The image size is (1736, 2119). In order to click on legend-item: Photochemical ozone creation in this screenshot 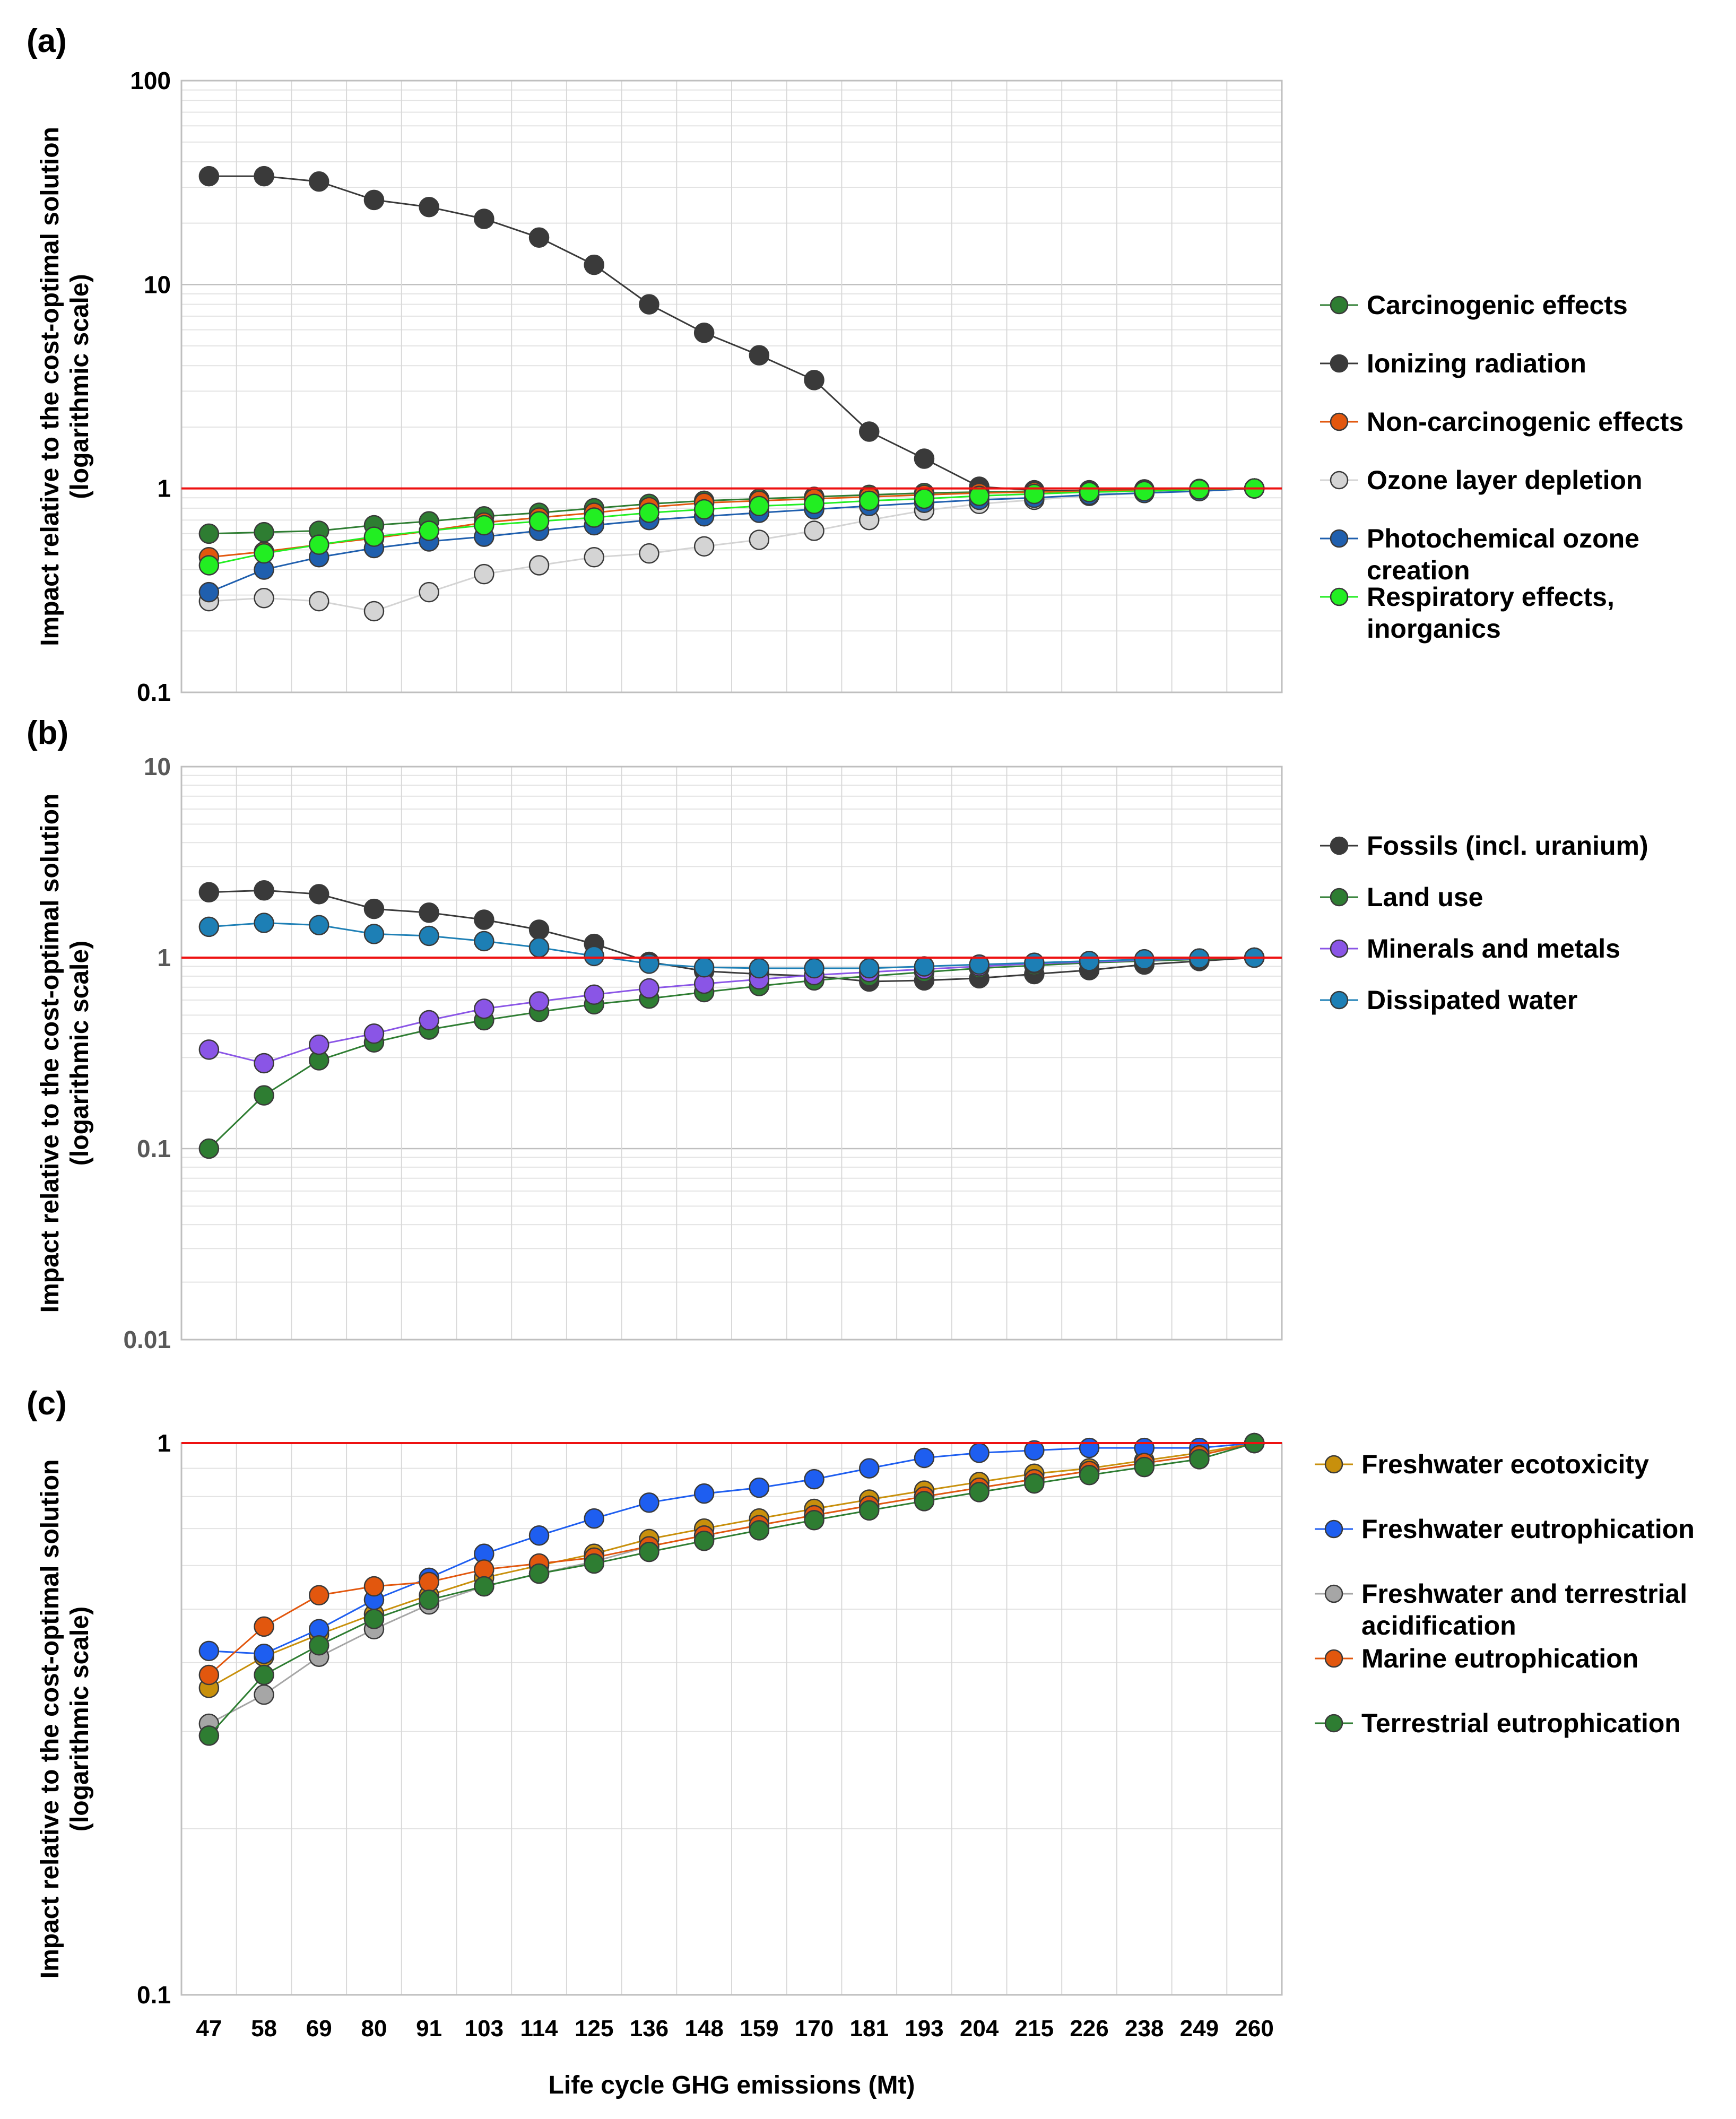, I will do `click(1479, 554)`.